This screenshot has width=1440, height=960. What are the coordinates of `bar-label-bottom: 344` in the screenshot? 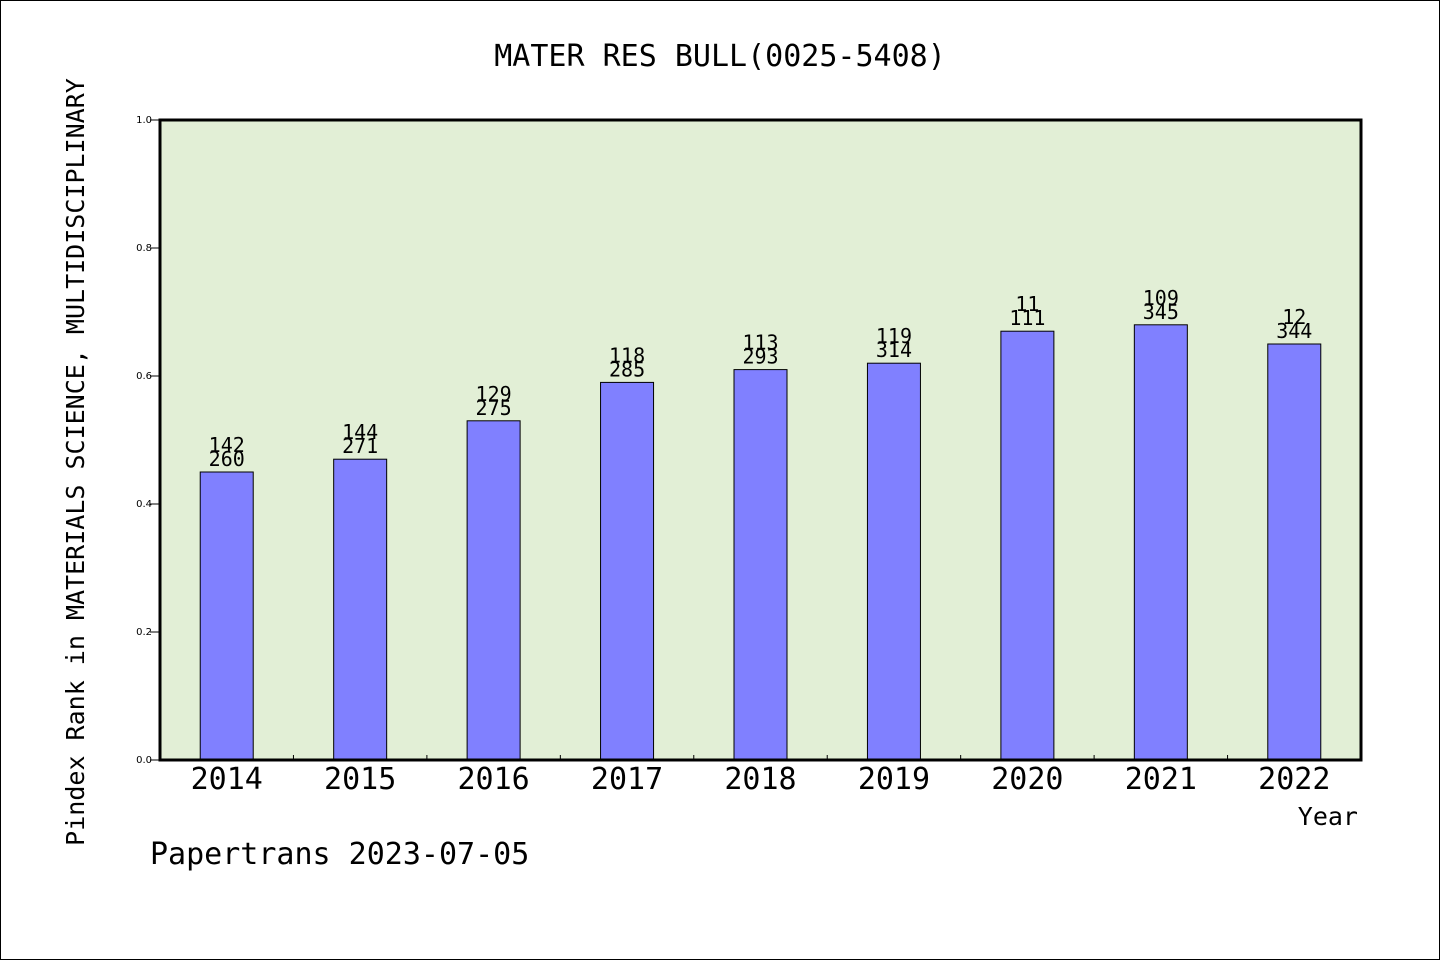 It's located at (1294, 331).